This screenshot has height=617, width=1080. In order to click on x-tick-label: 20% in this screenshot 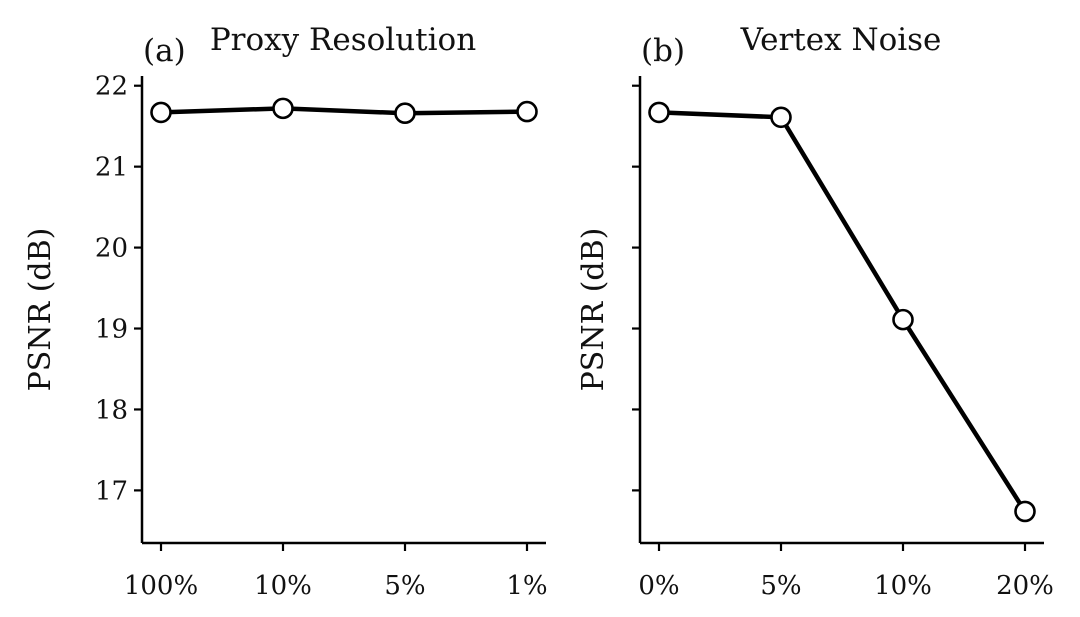, I will do `click(1025, 586)`.